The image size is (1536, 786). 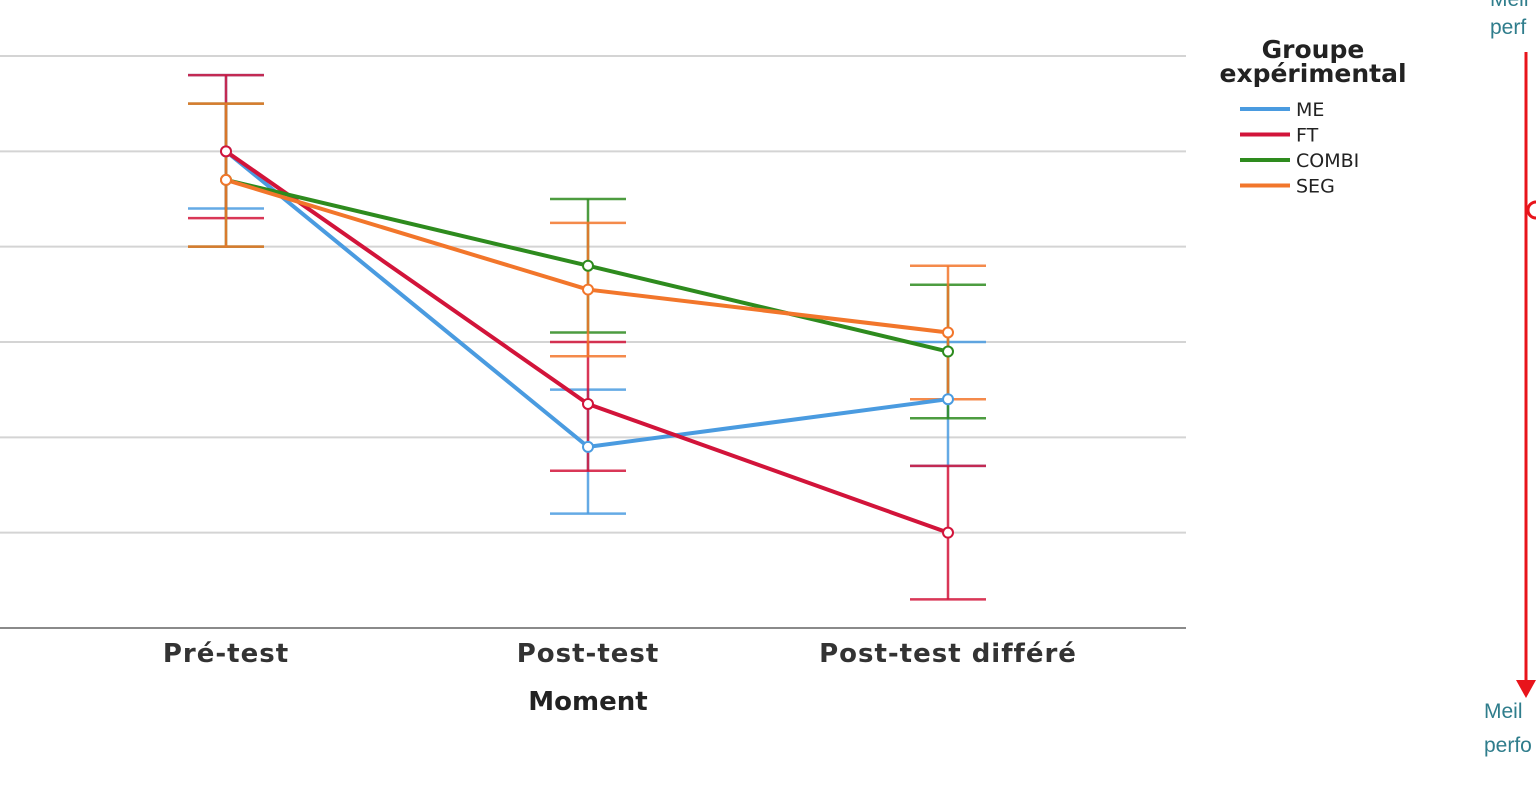 What do you see at coordinates (1282, 110) in the screenshot?
I see `legend-item-me: ME` at bounding box center [1282, 110].